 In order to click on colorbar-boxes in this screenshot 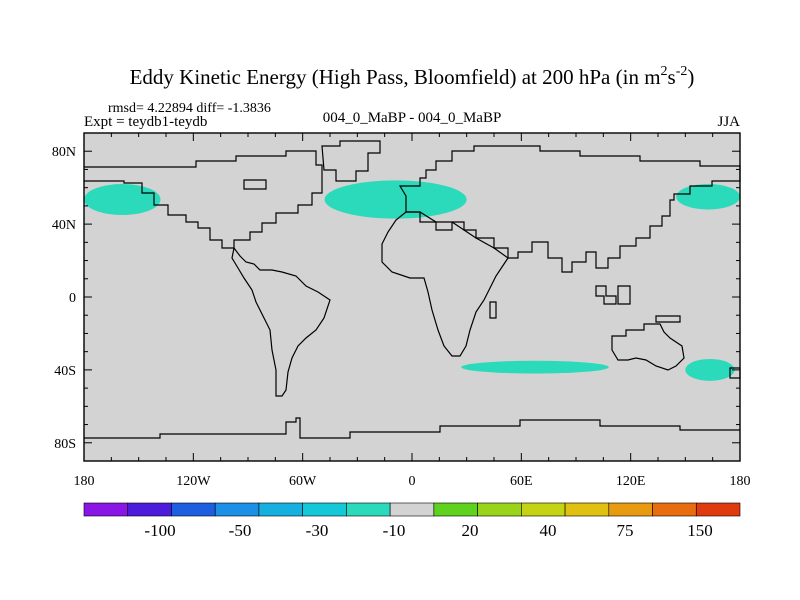, I will do `click(412, 509)`.